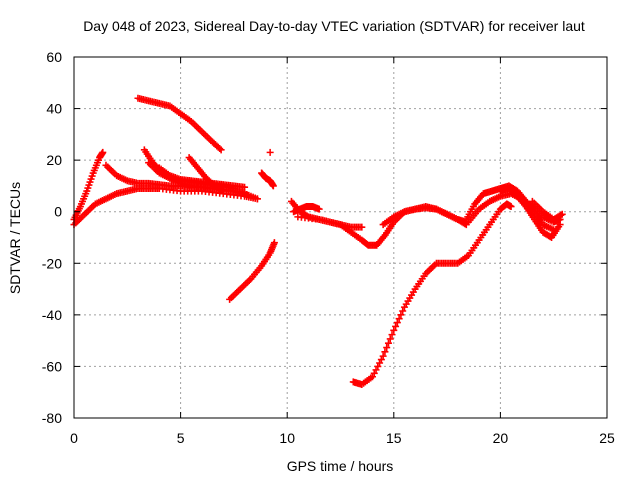 The image size is (640, 480). Describe the element at coordinates (424, 216) in the screenshot. I see `series-track-o` at that location.